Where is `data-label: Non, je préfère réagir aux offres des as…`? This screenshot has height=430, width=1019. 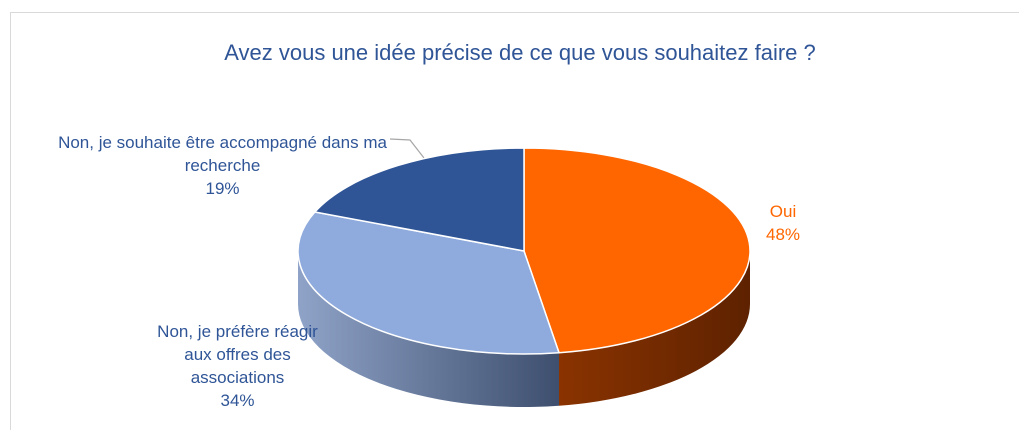
data-label: Non, je préfère réagir aux offres des as… is located at coordinates (237, 366).